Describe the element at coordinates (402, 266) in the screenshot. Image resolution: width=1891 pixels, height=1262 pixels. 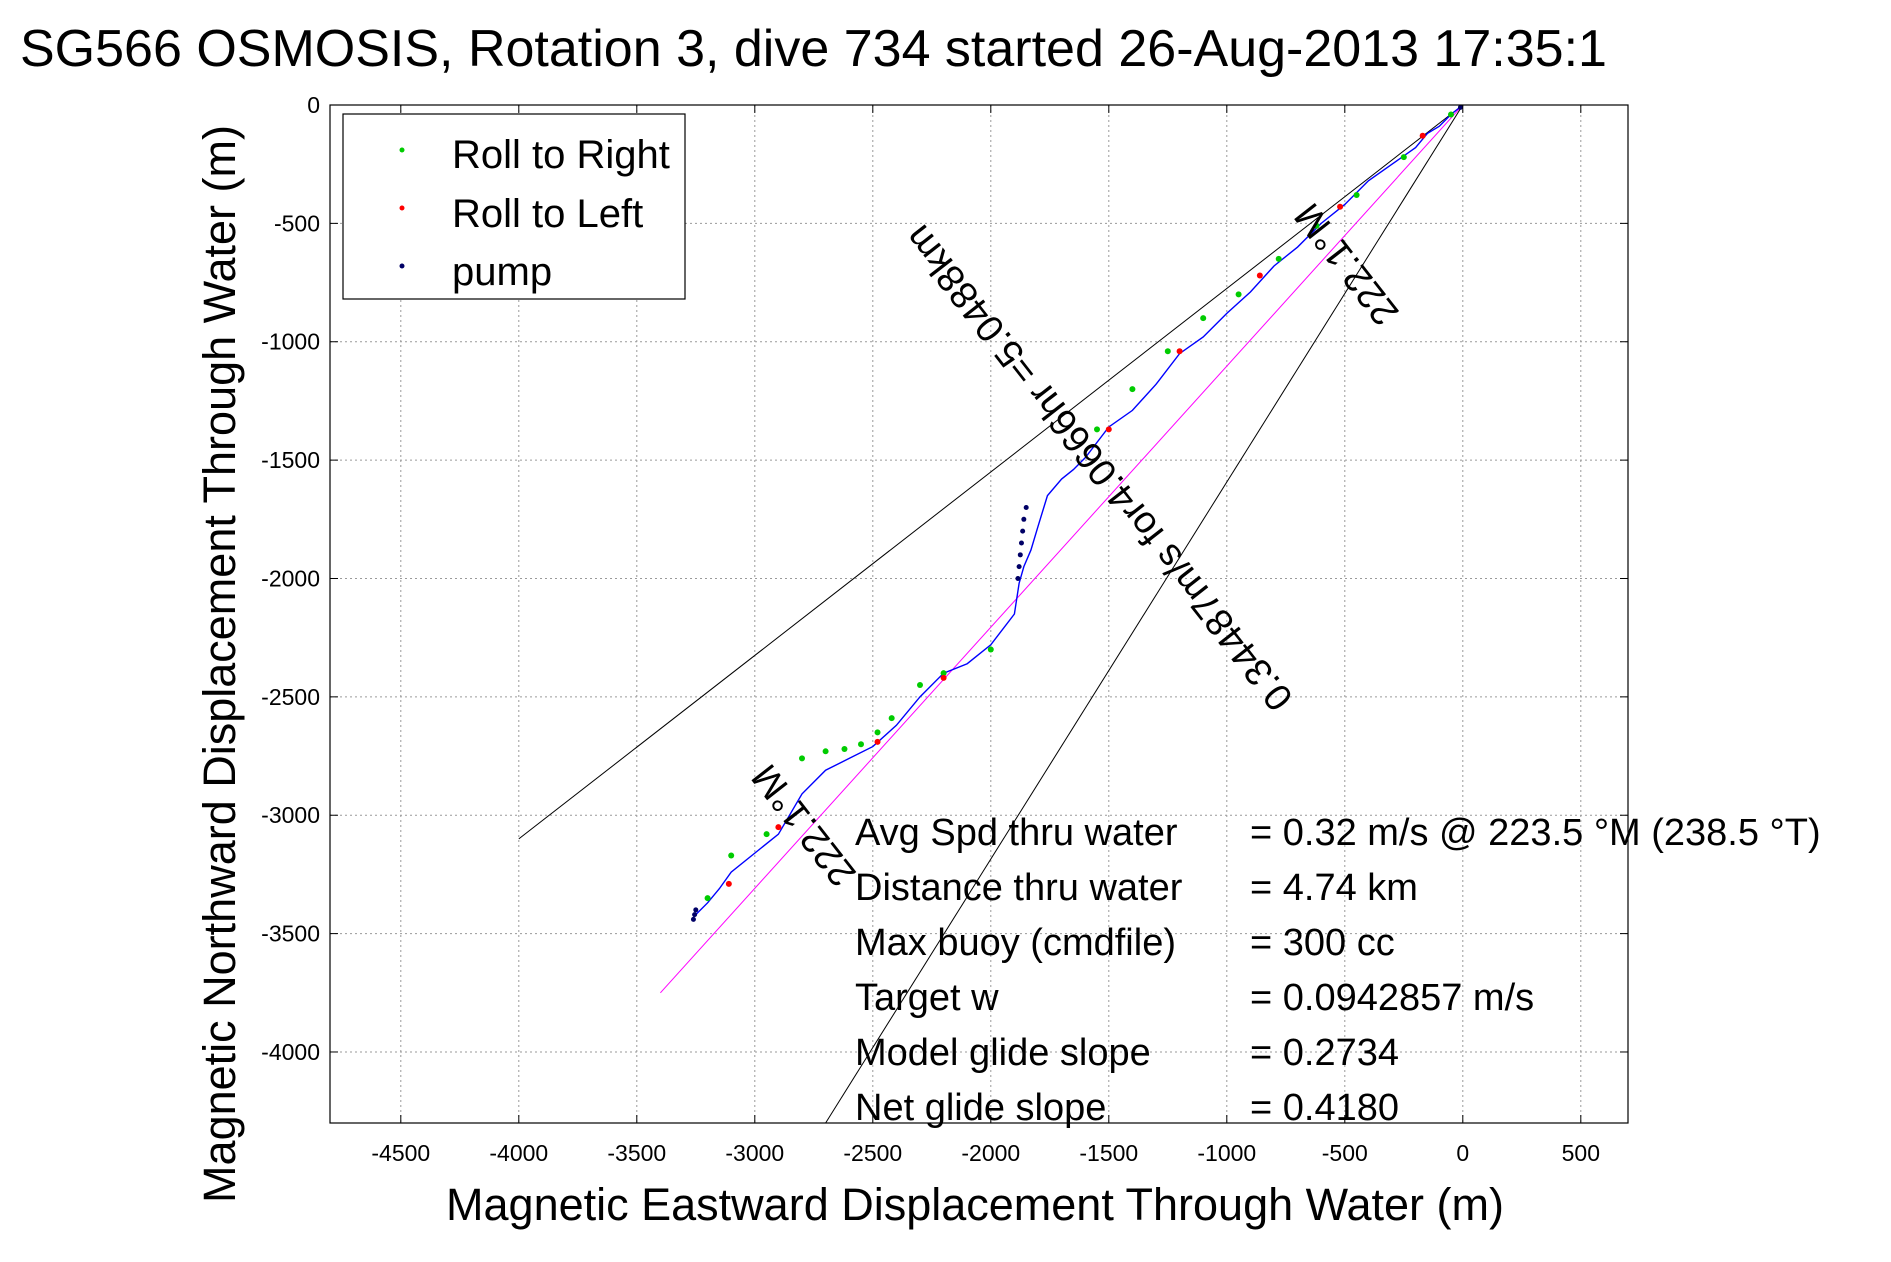
I see `legend-marker-pump` at that location.